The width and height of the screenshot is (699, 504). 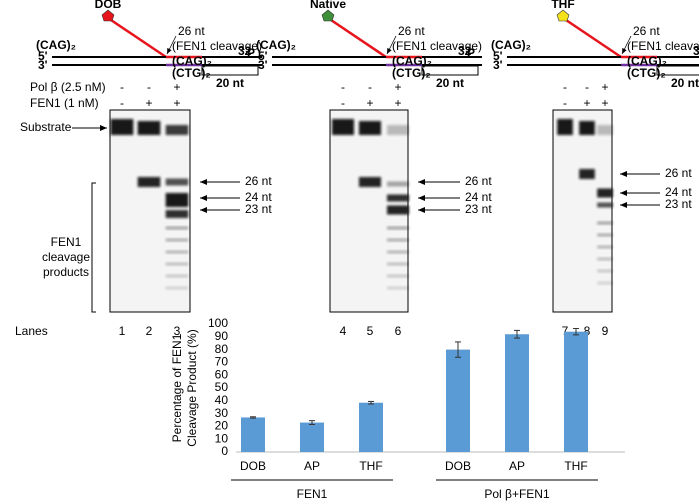 What do you see at coordinates (66, 242) in the screenshot?
I see `products-label: FEN1` at bounding box center [66, 242].